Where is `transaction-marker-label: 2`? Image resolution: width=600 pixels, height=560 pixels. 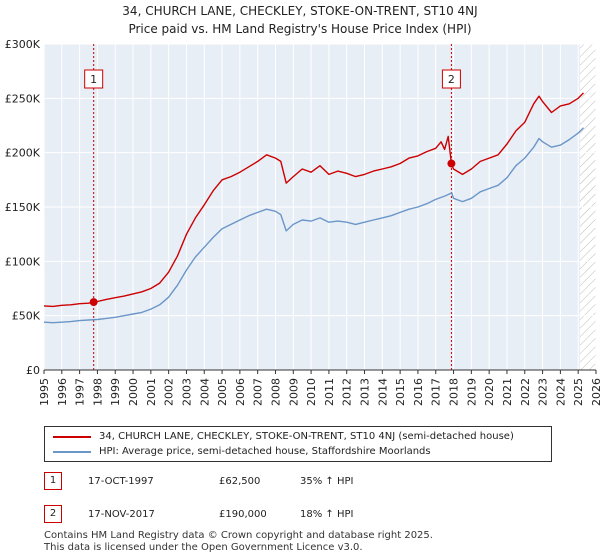
transaction-marker-label: 2 is located at coordinates (53, 514).